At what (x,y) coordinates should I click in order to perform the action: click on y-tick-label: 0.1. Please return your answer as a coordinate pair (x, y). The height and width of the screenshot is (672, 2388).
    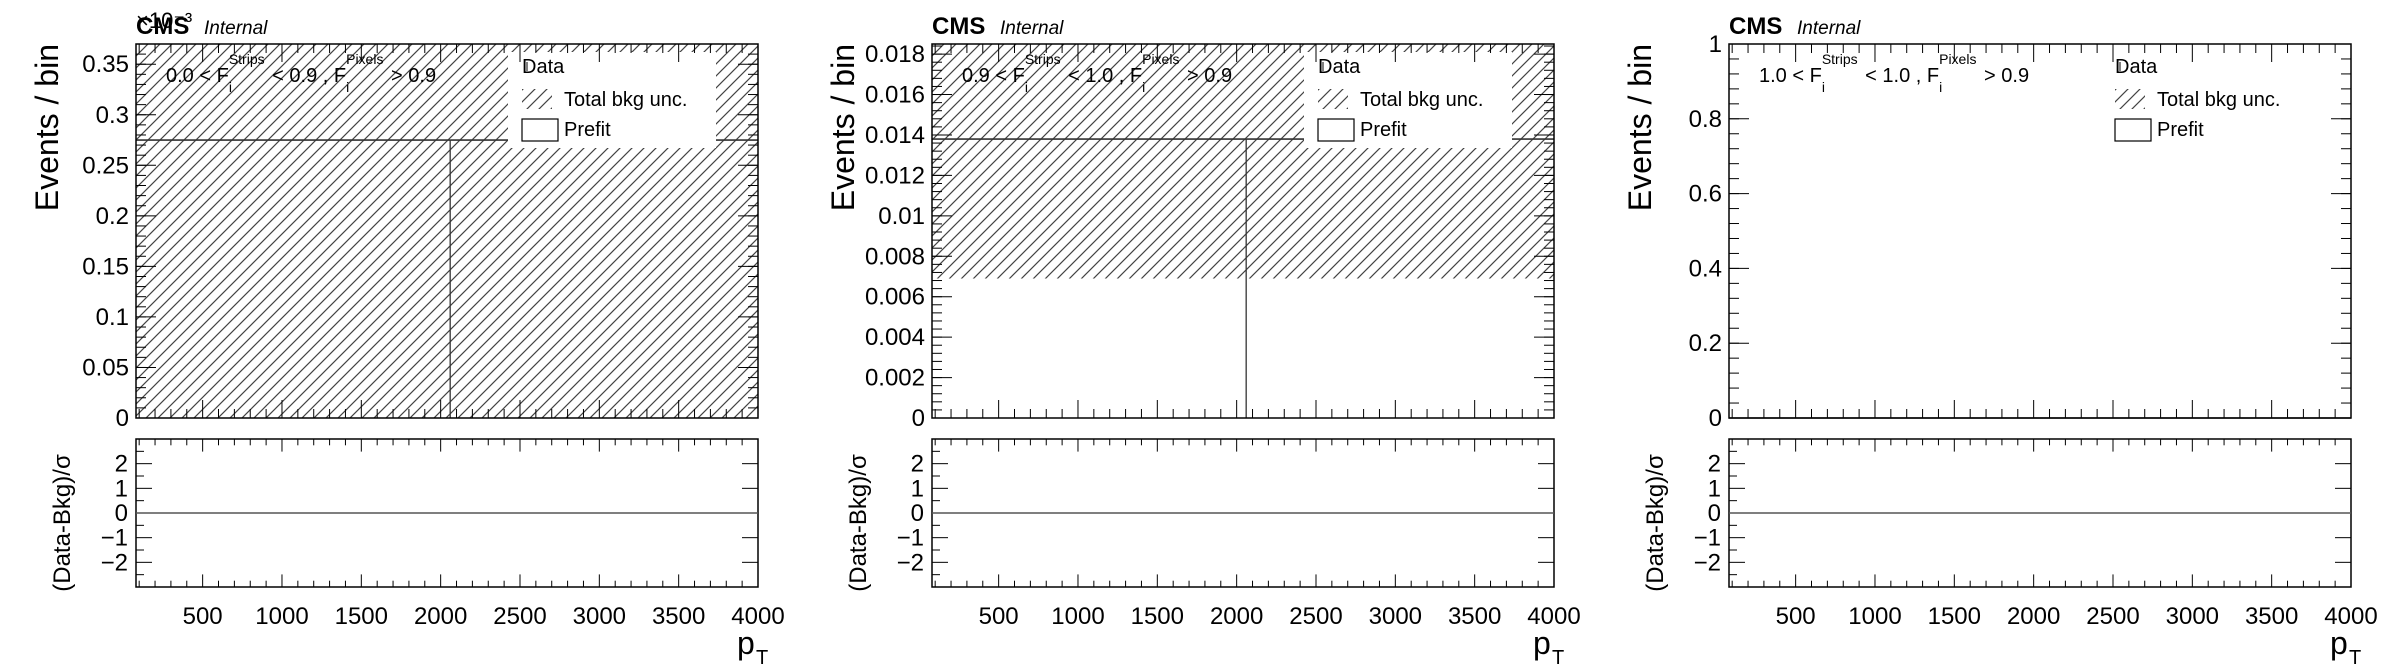
    Looking at the image, I should click on (112, 317).